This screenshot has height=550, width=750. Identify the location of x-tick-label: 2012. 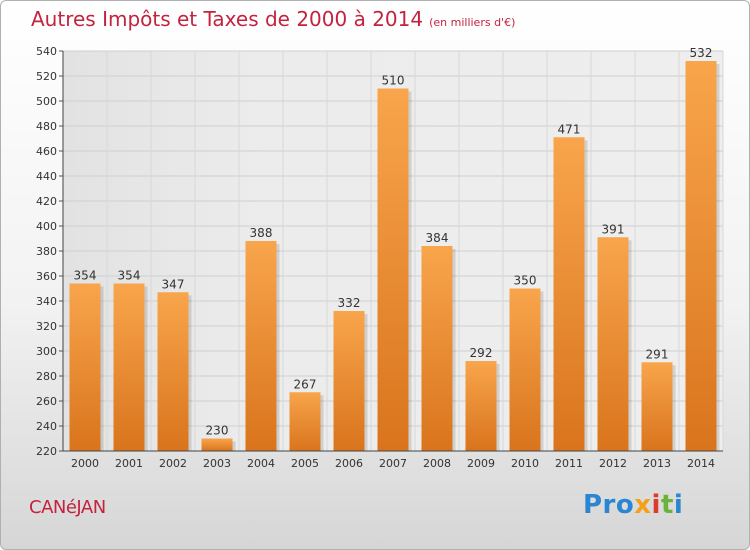
(613, 463).